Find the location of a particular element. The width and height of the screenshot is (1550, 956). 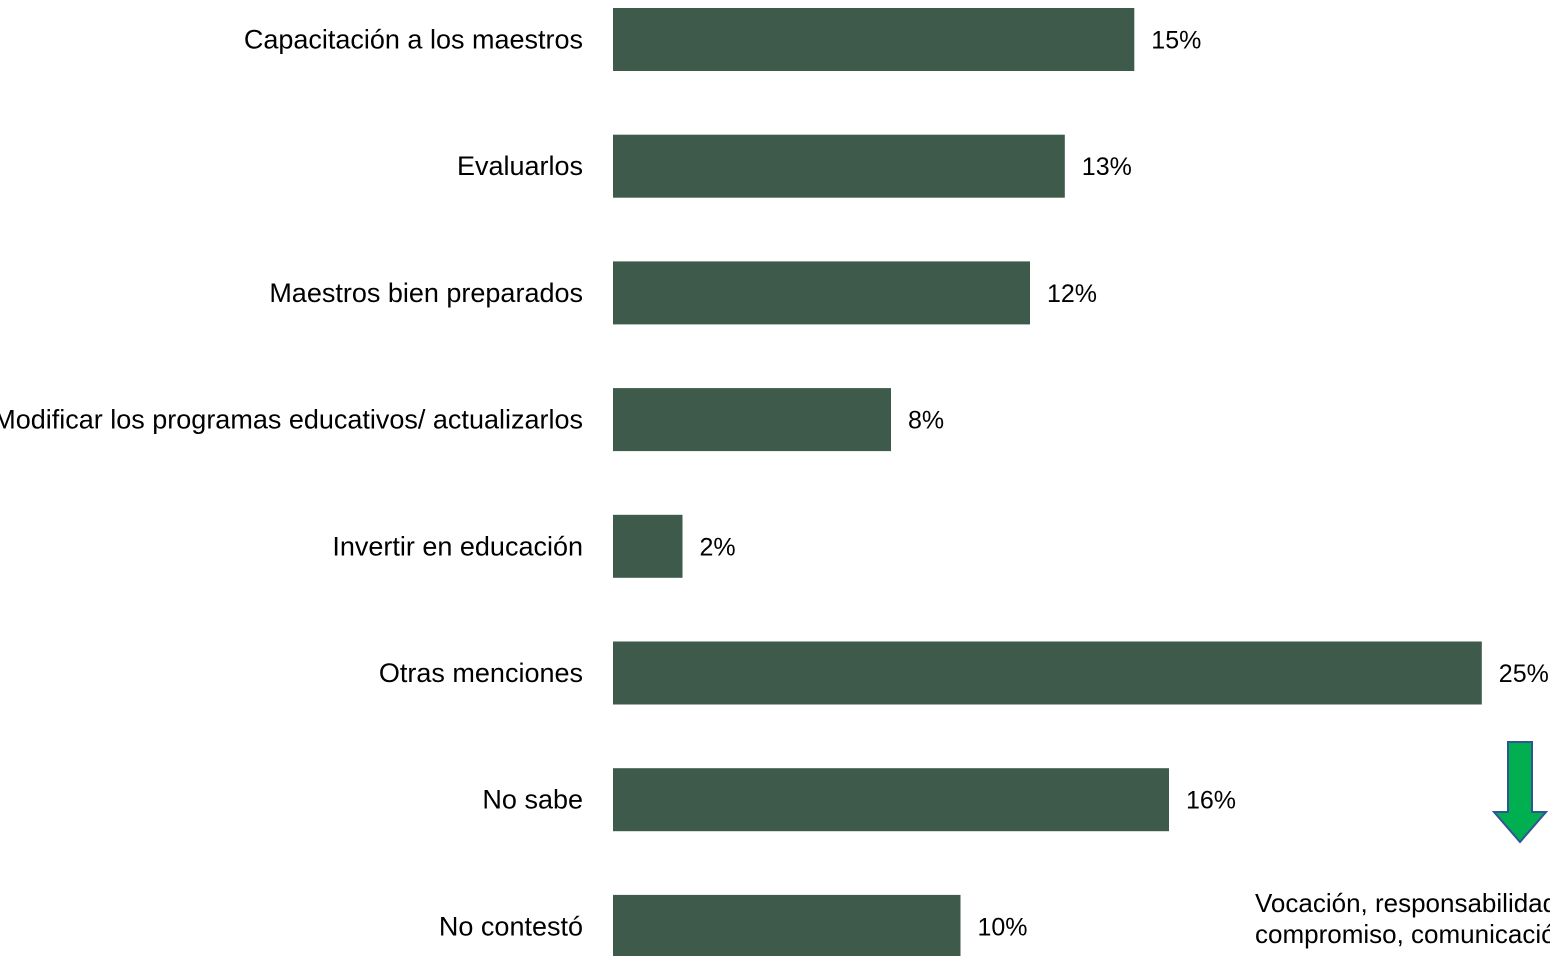

bar-modificar-los-programas-educativos-actualizarlos is located at coordinates (752, 420).